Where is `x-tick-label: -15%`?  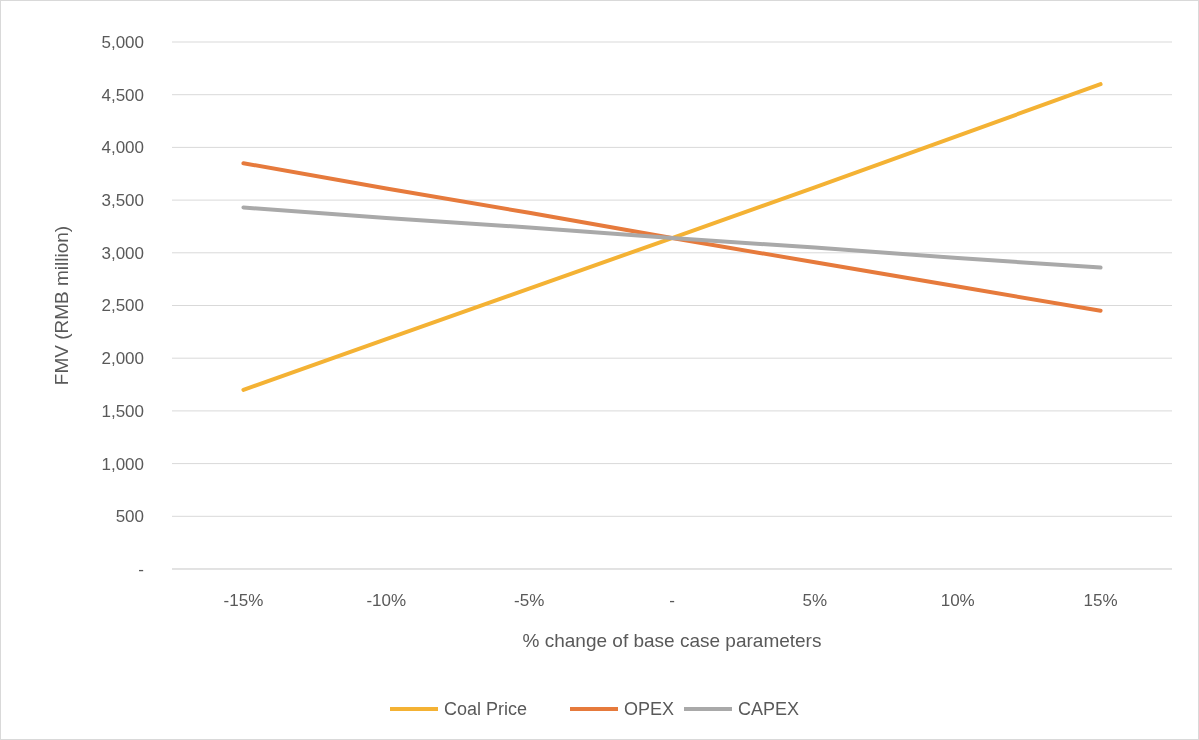 x-tick-label: -15% is located at coordinates (243, 600).